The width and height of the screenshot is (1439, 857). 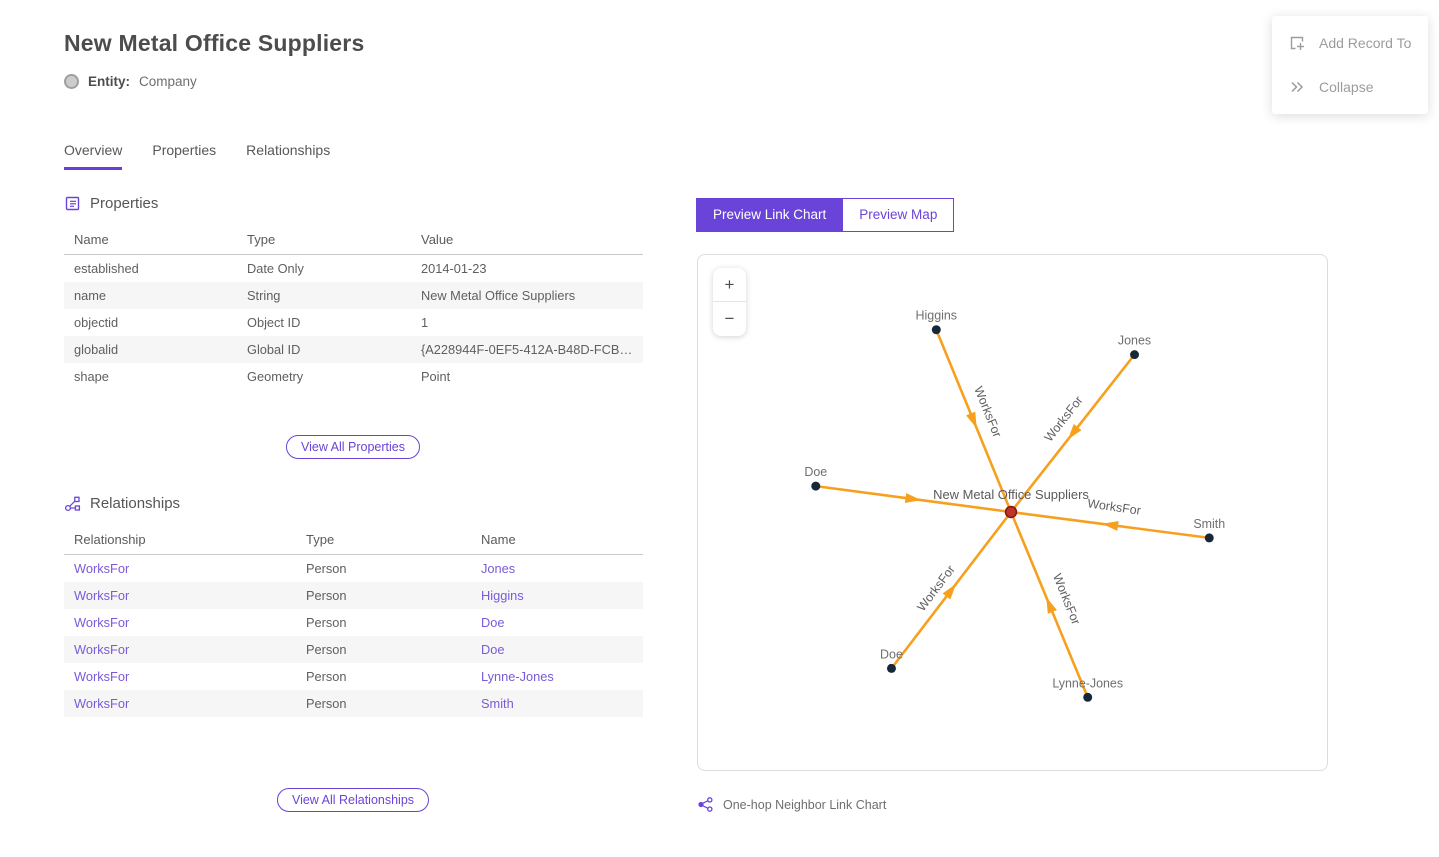 What do you see at coordinates (527, 240) in the screenshot?
I see `properties-col-value: Value` at bounding box center [527, 240].